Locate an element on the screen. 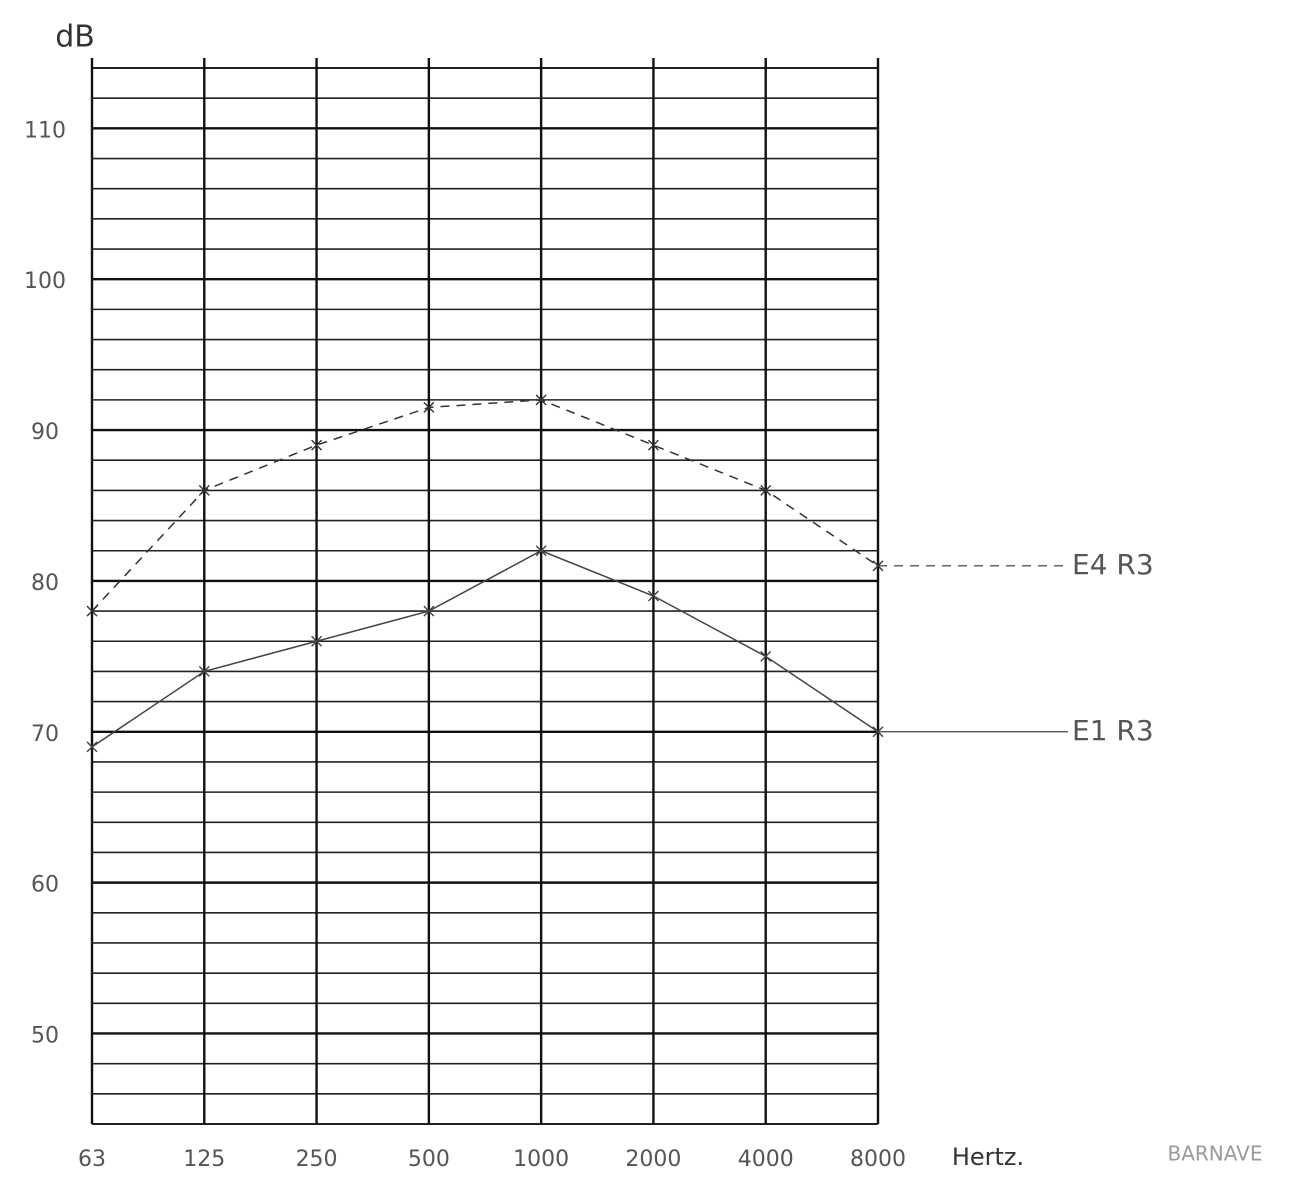 This screenshot has width=1302, height=1191. x-tick-label: 4000 is located at coordinates (766, 1159).